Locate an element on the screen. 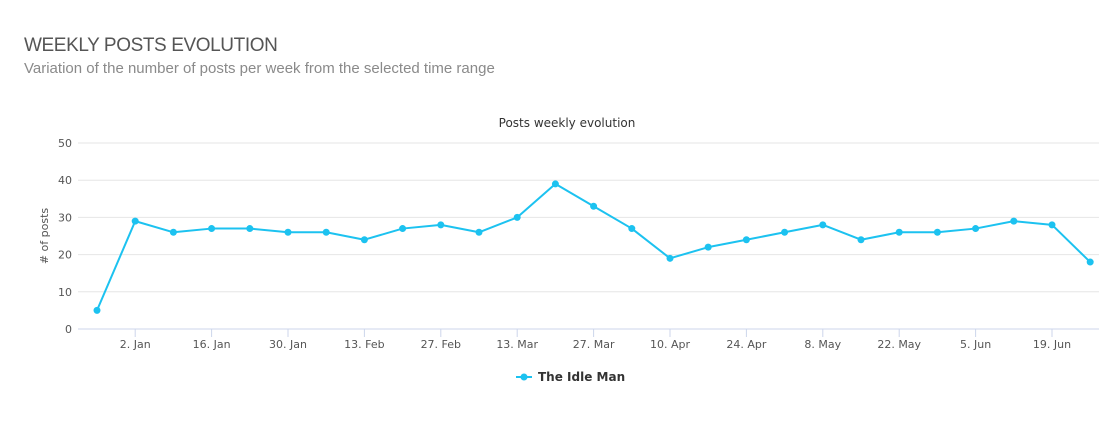 The width and height of the screenshot is (1119, 421). legend-label: The Idle Man is located at coordinates (581, 377).